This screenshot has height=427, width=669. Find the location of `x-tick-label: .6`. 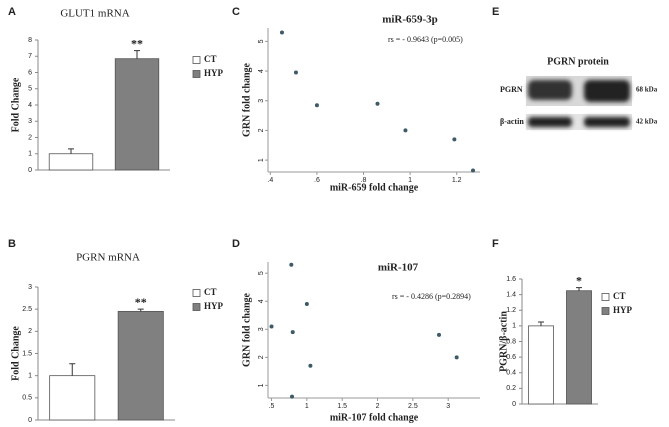

x-tick-label: .6 is located at coordinates (317, 180).